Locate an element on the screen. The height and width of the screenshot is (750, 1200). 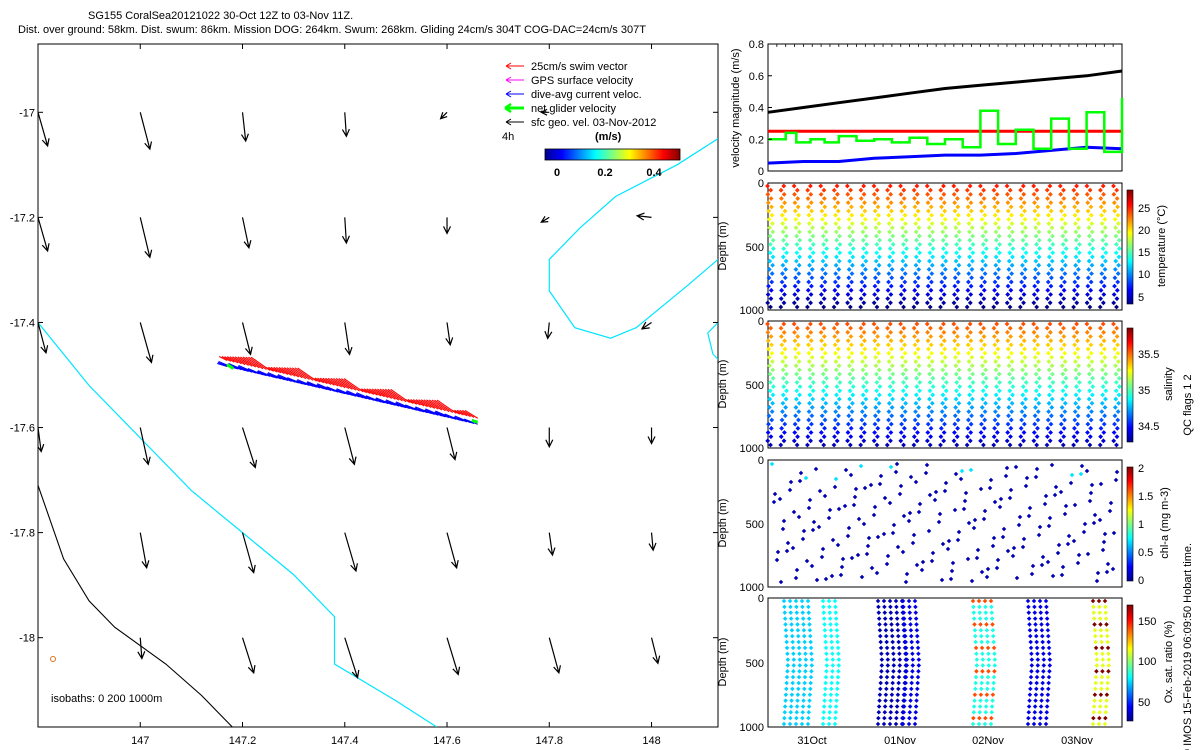
depth-tick: 0 is located at coordinates (761, 599).